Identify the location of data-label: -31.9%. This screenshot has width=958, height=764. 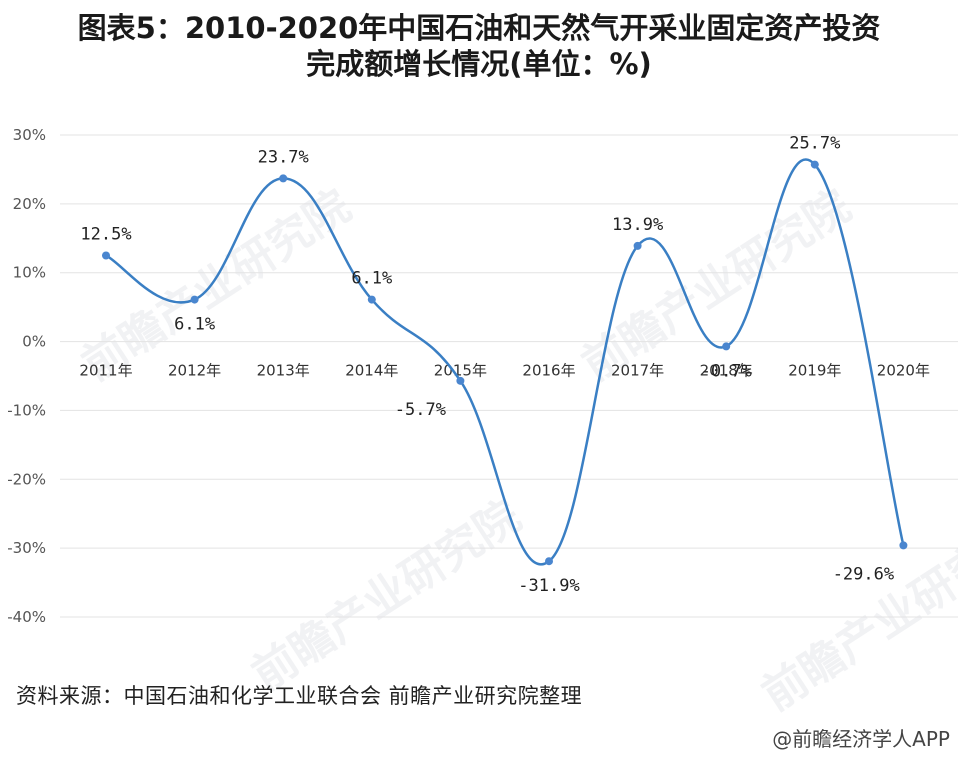
(548, 586).